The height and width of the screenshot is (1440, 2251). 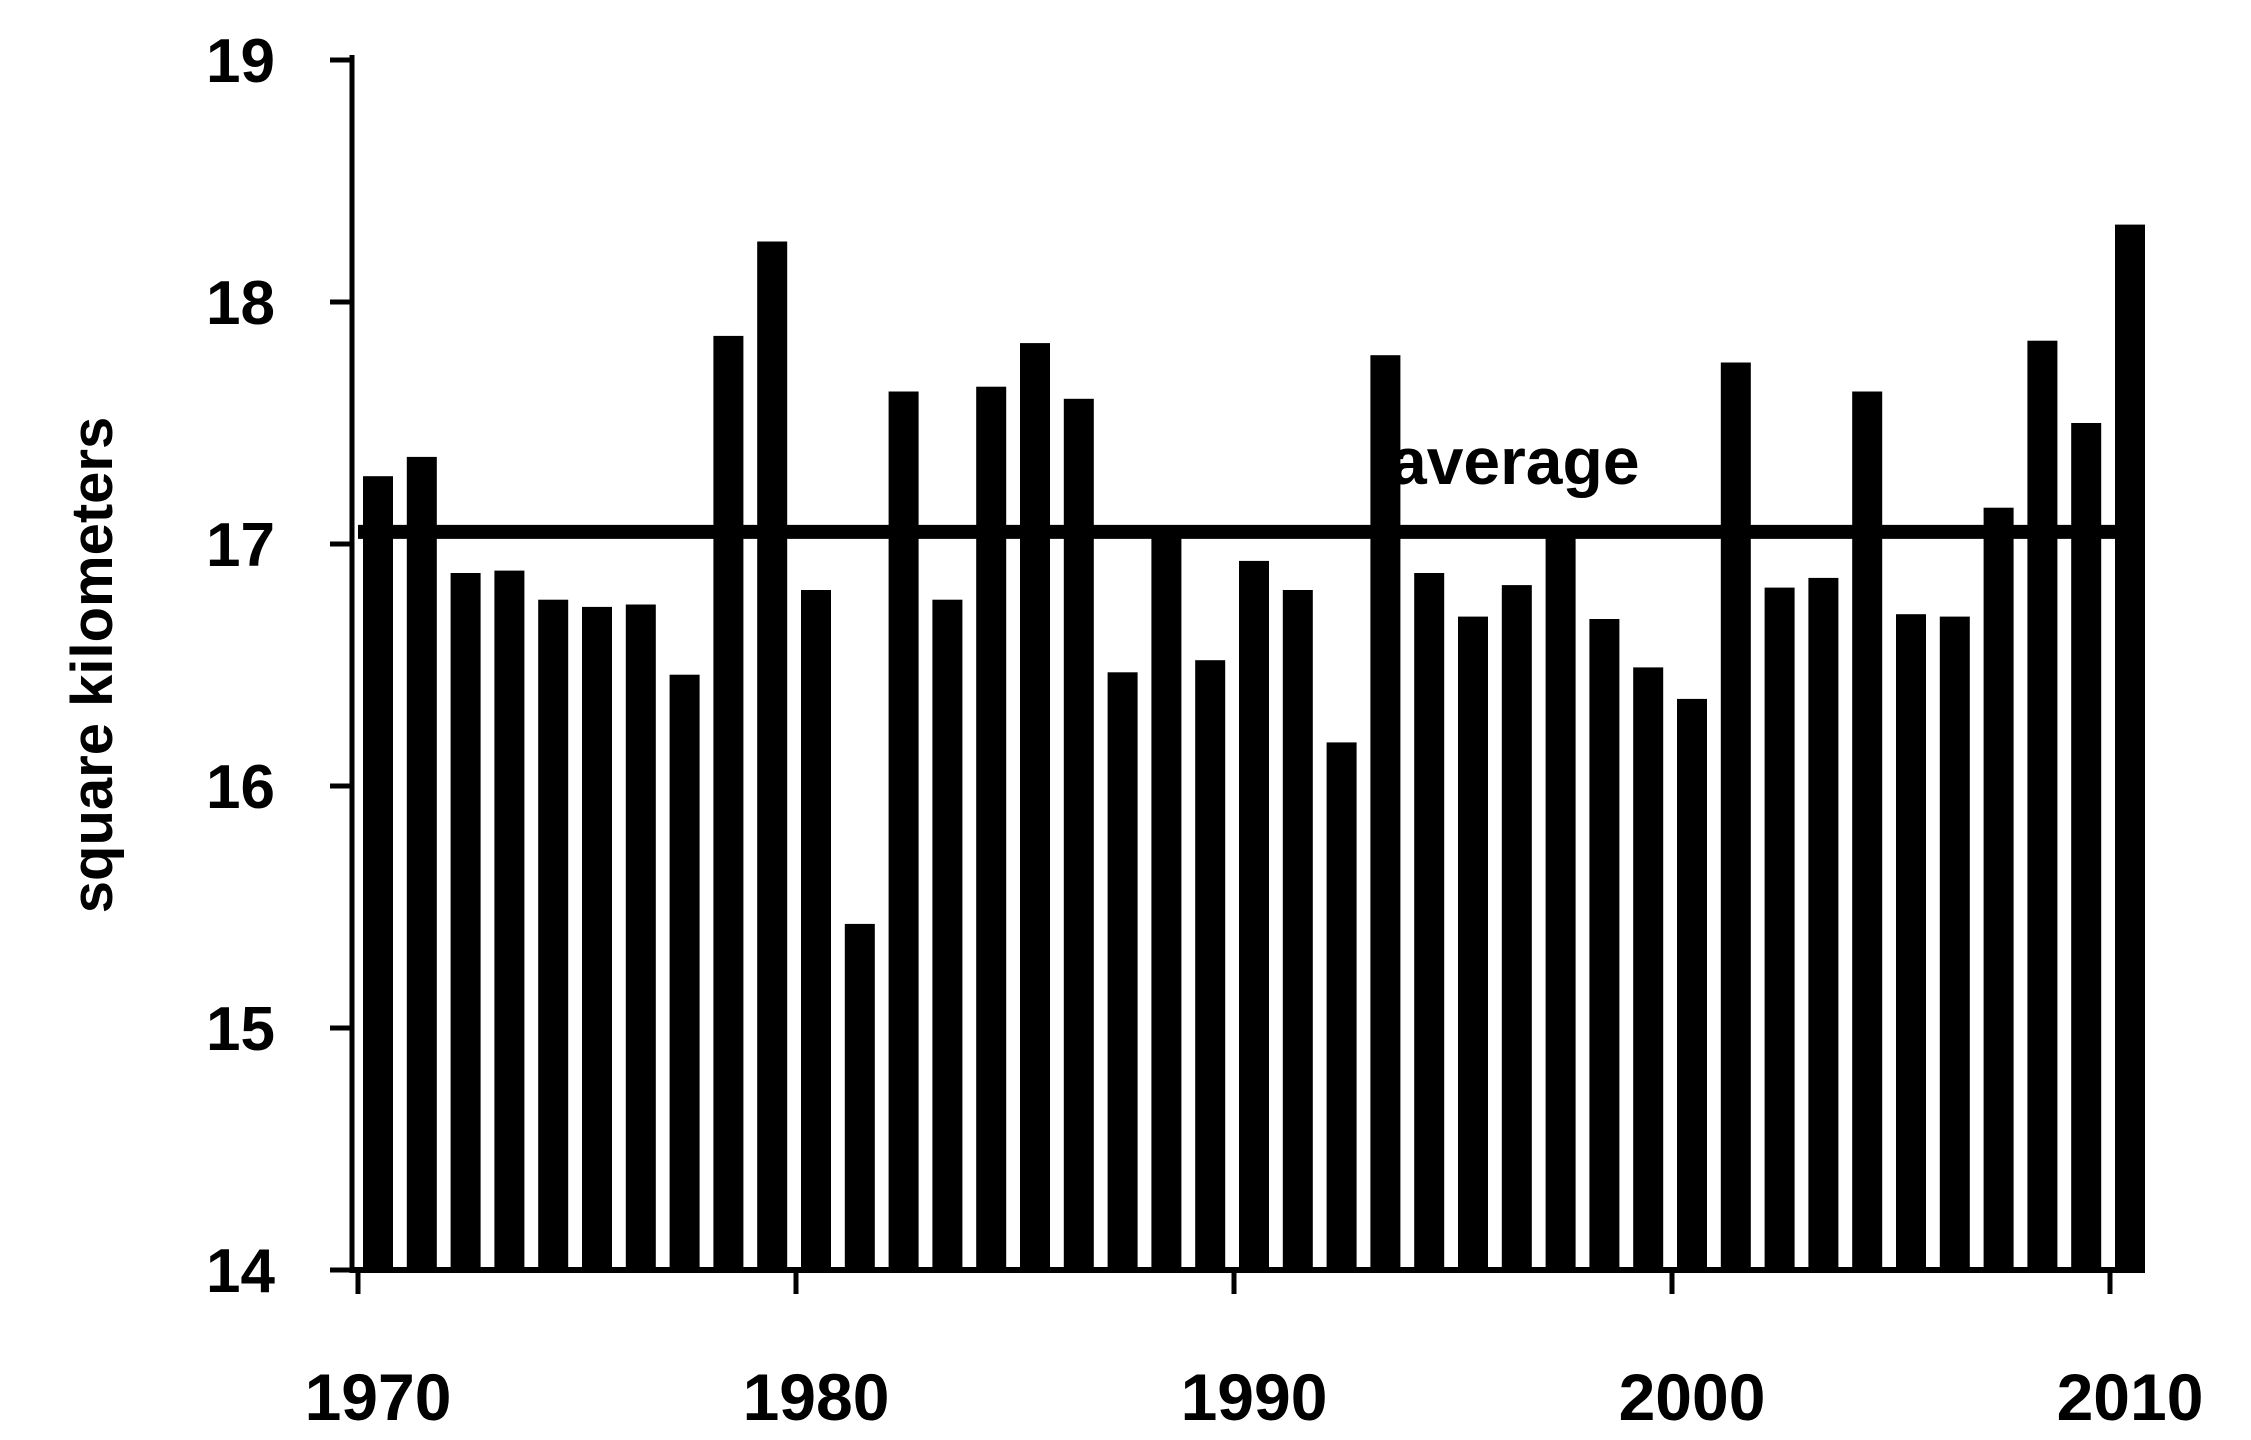 I want to click on y-axis-title: square kilometers, so click(x=92, y=665).